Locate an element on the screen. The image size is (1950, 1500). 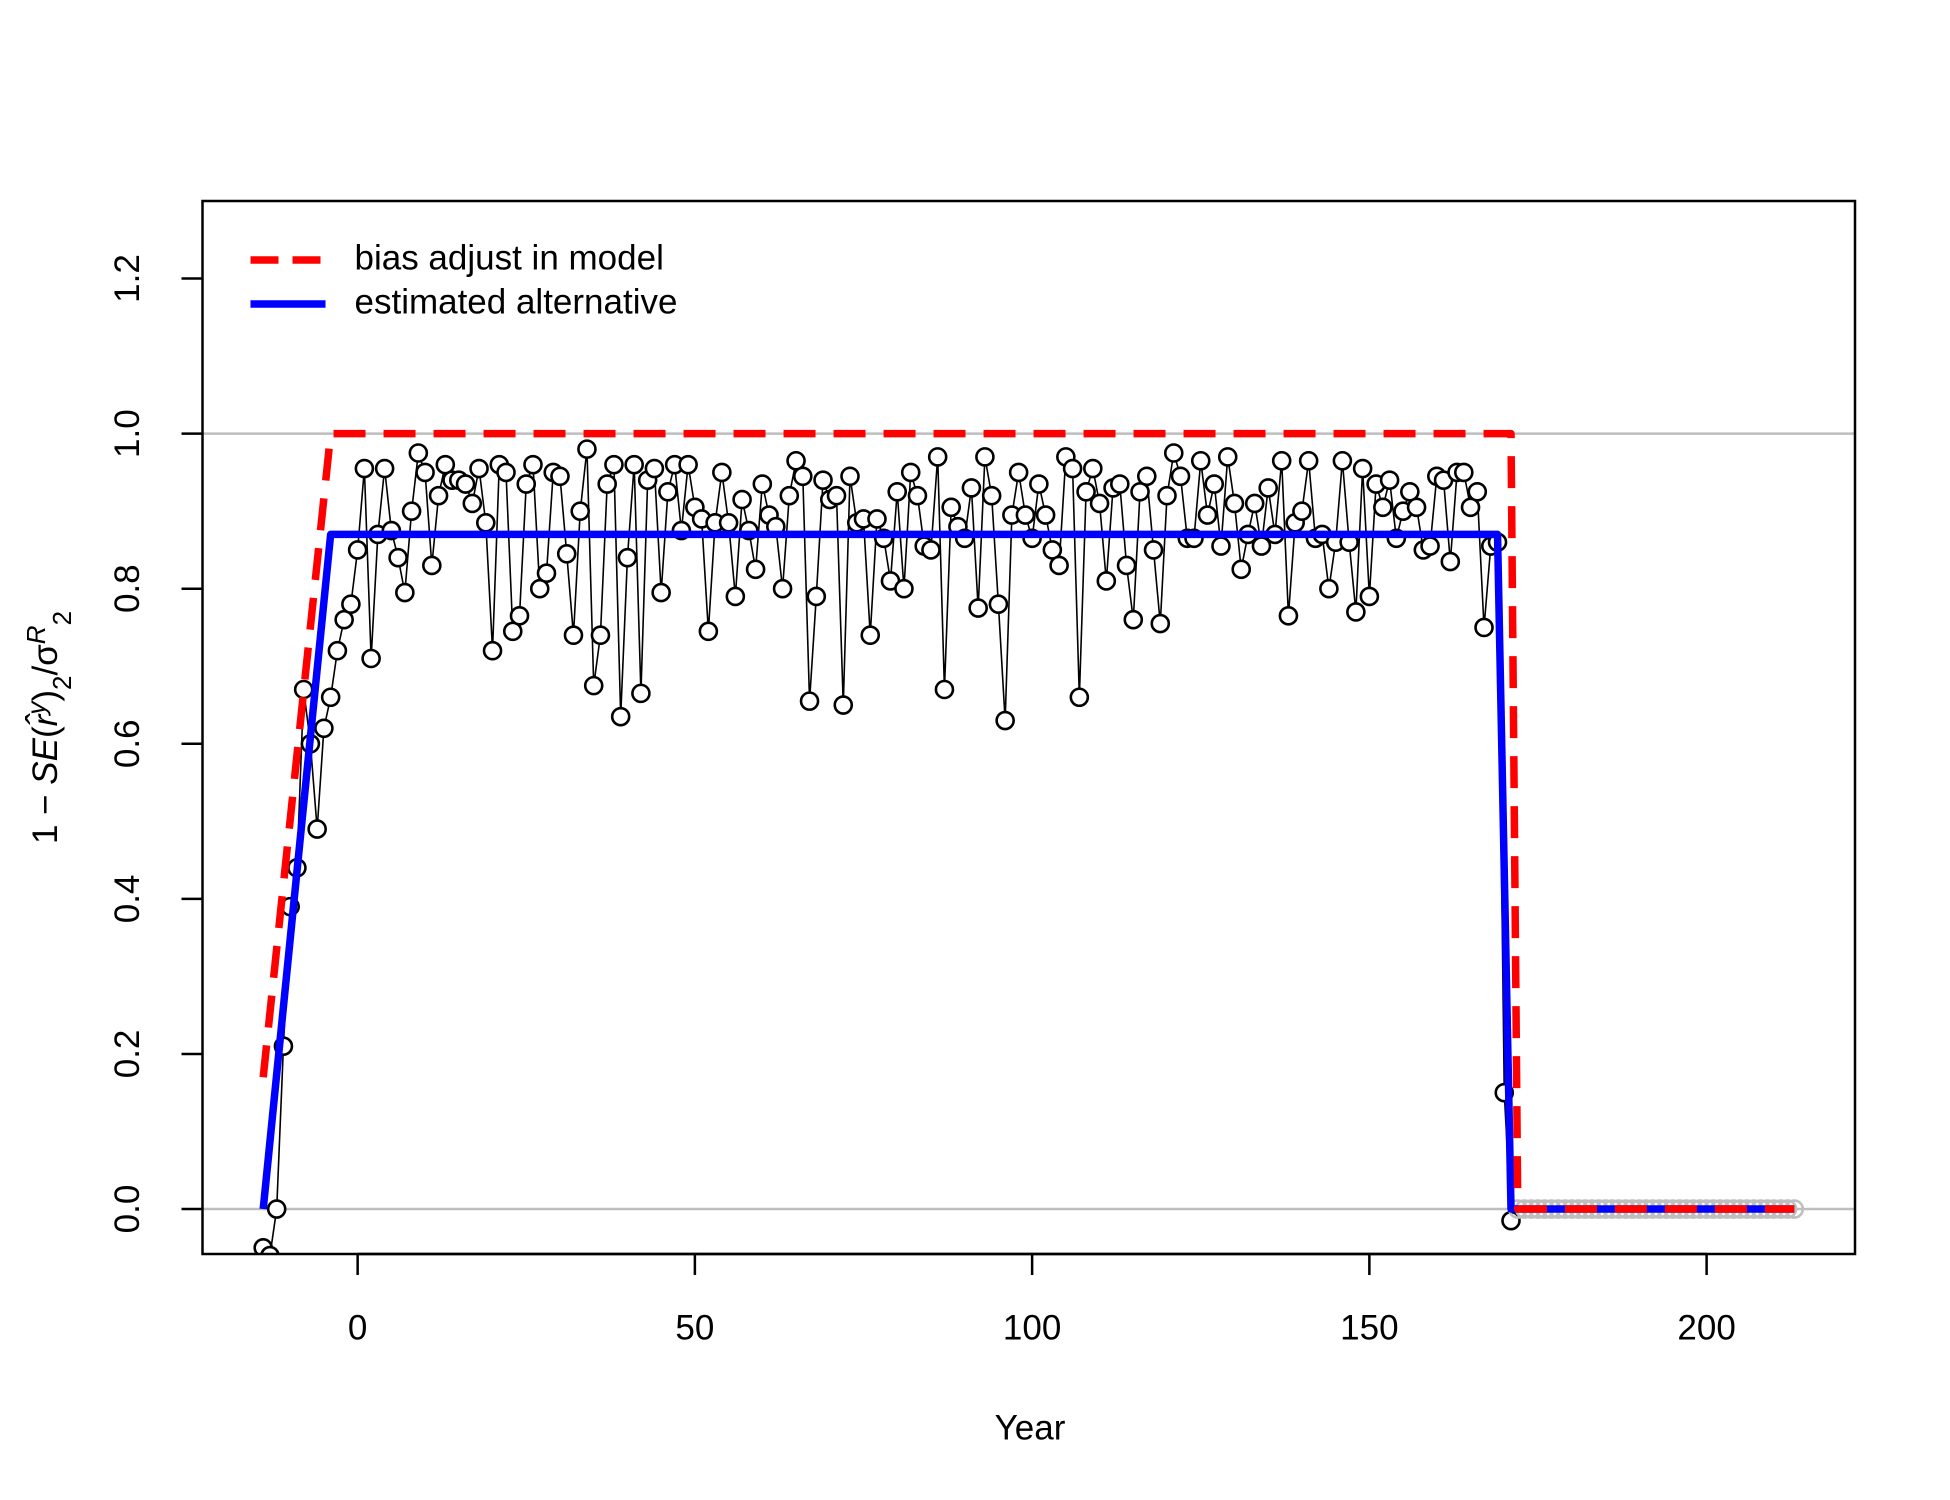
x-tick-label: 100 is located at coordinates (1032, 1327).